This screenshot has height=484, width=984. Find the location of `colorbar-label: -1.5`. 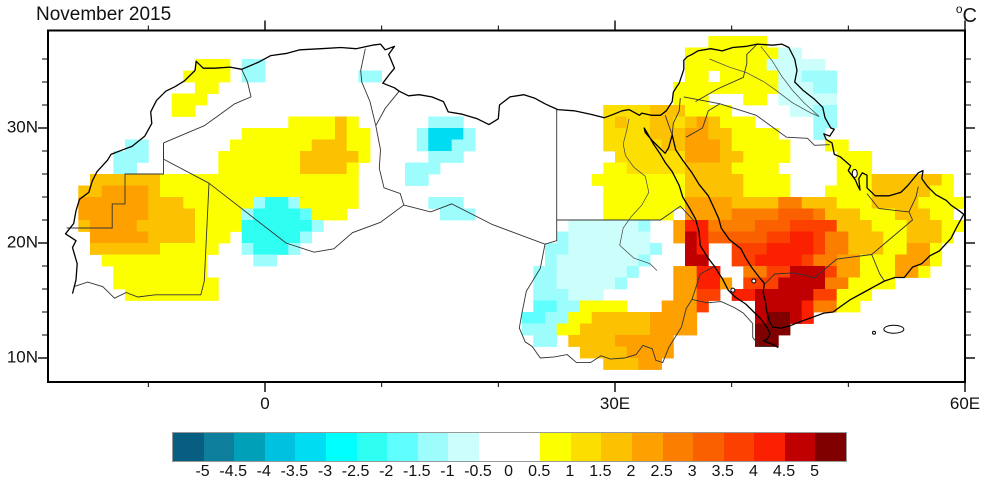

colorbar-label: -1.5 is located at coordinates (417, 471).